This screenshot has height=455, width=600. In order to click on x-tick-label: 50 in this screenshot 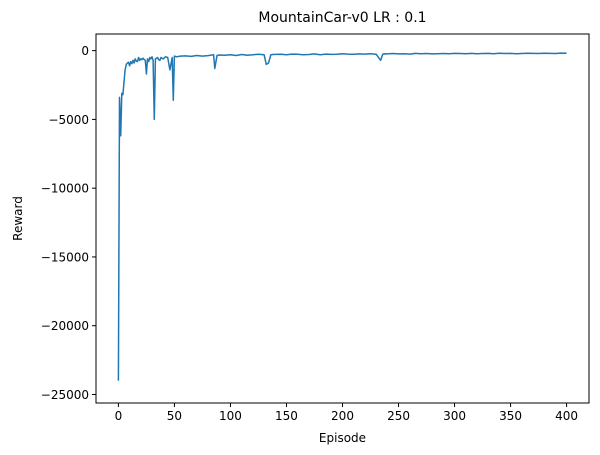, I will do `click(174, 416)`.